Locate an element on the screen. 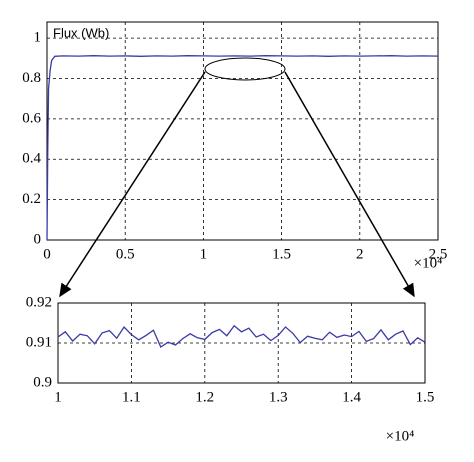 The width and height of the screenshot is (474, 462). x-tick-label: 2 is located at coordinates (360, 254).